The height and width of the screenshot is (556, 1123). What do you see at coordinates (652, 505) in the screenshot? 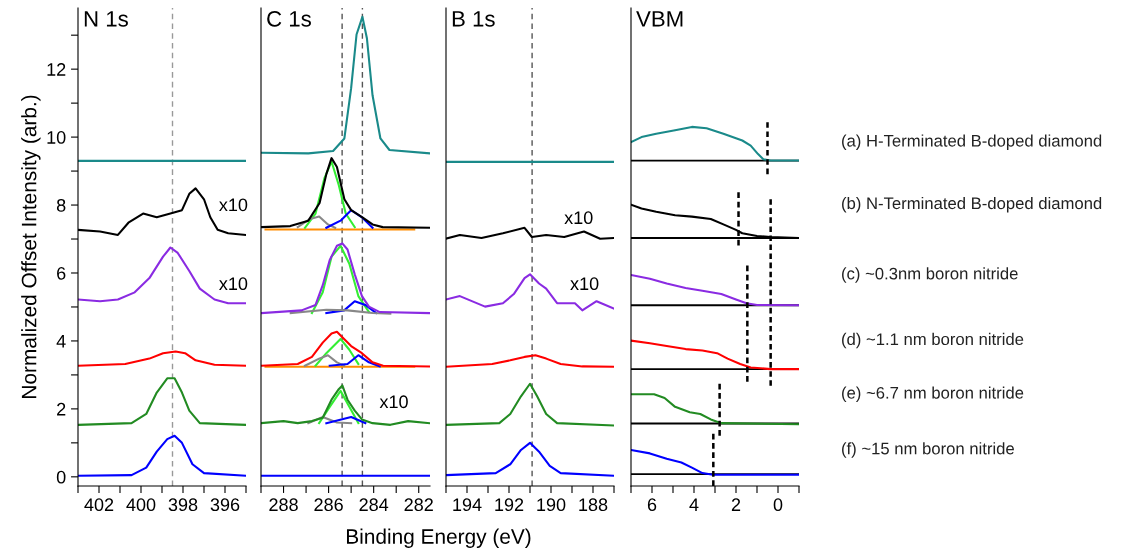
I see `x-tick-label: 6` at bounding box center [652, 505].